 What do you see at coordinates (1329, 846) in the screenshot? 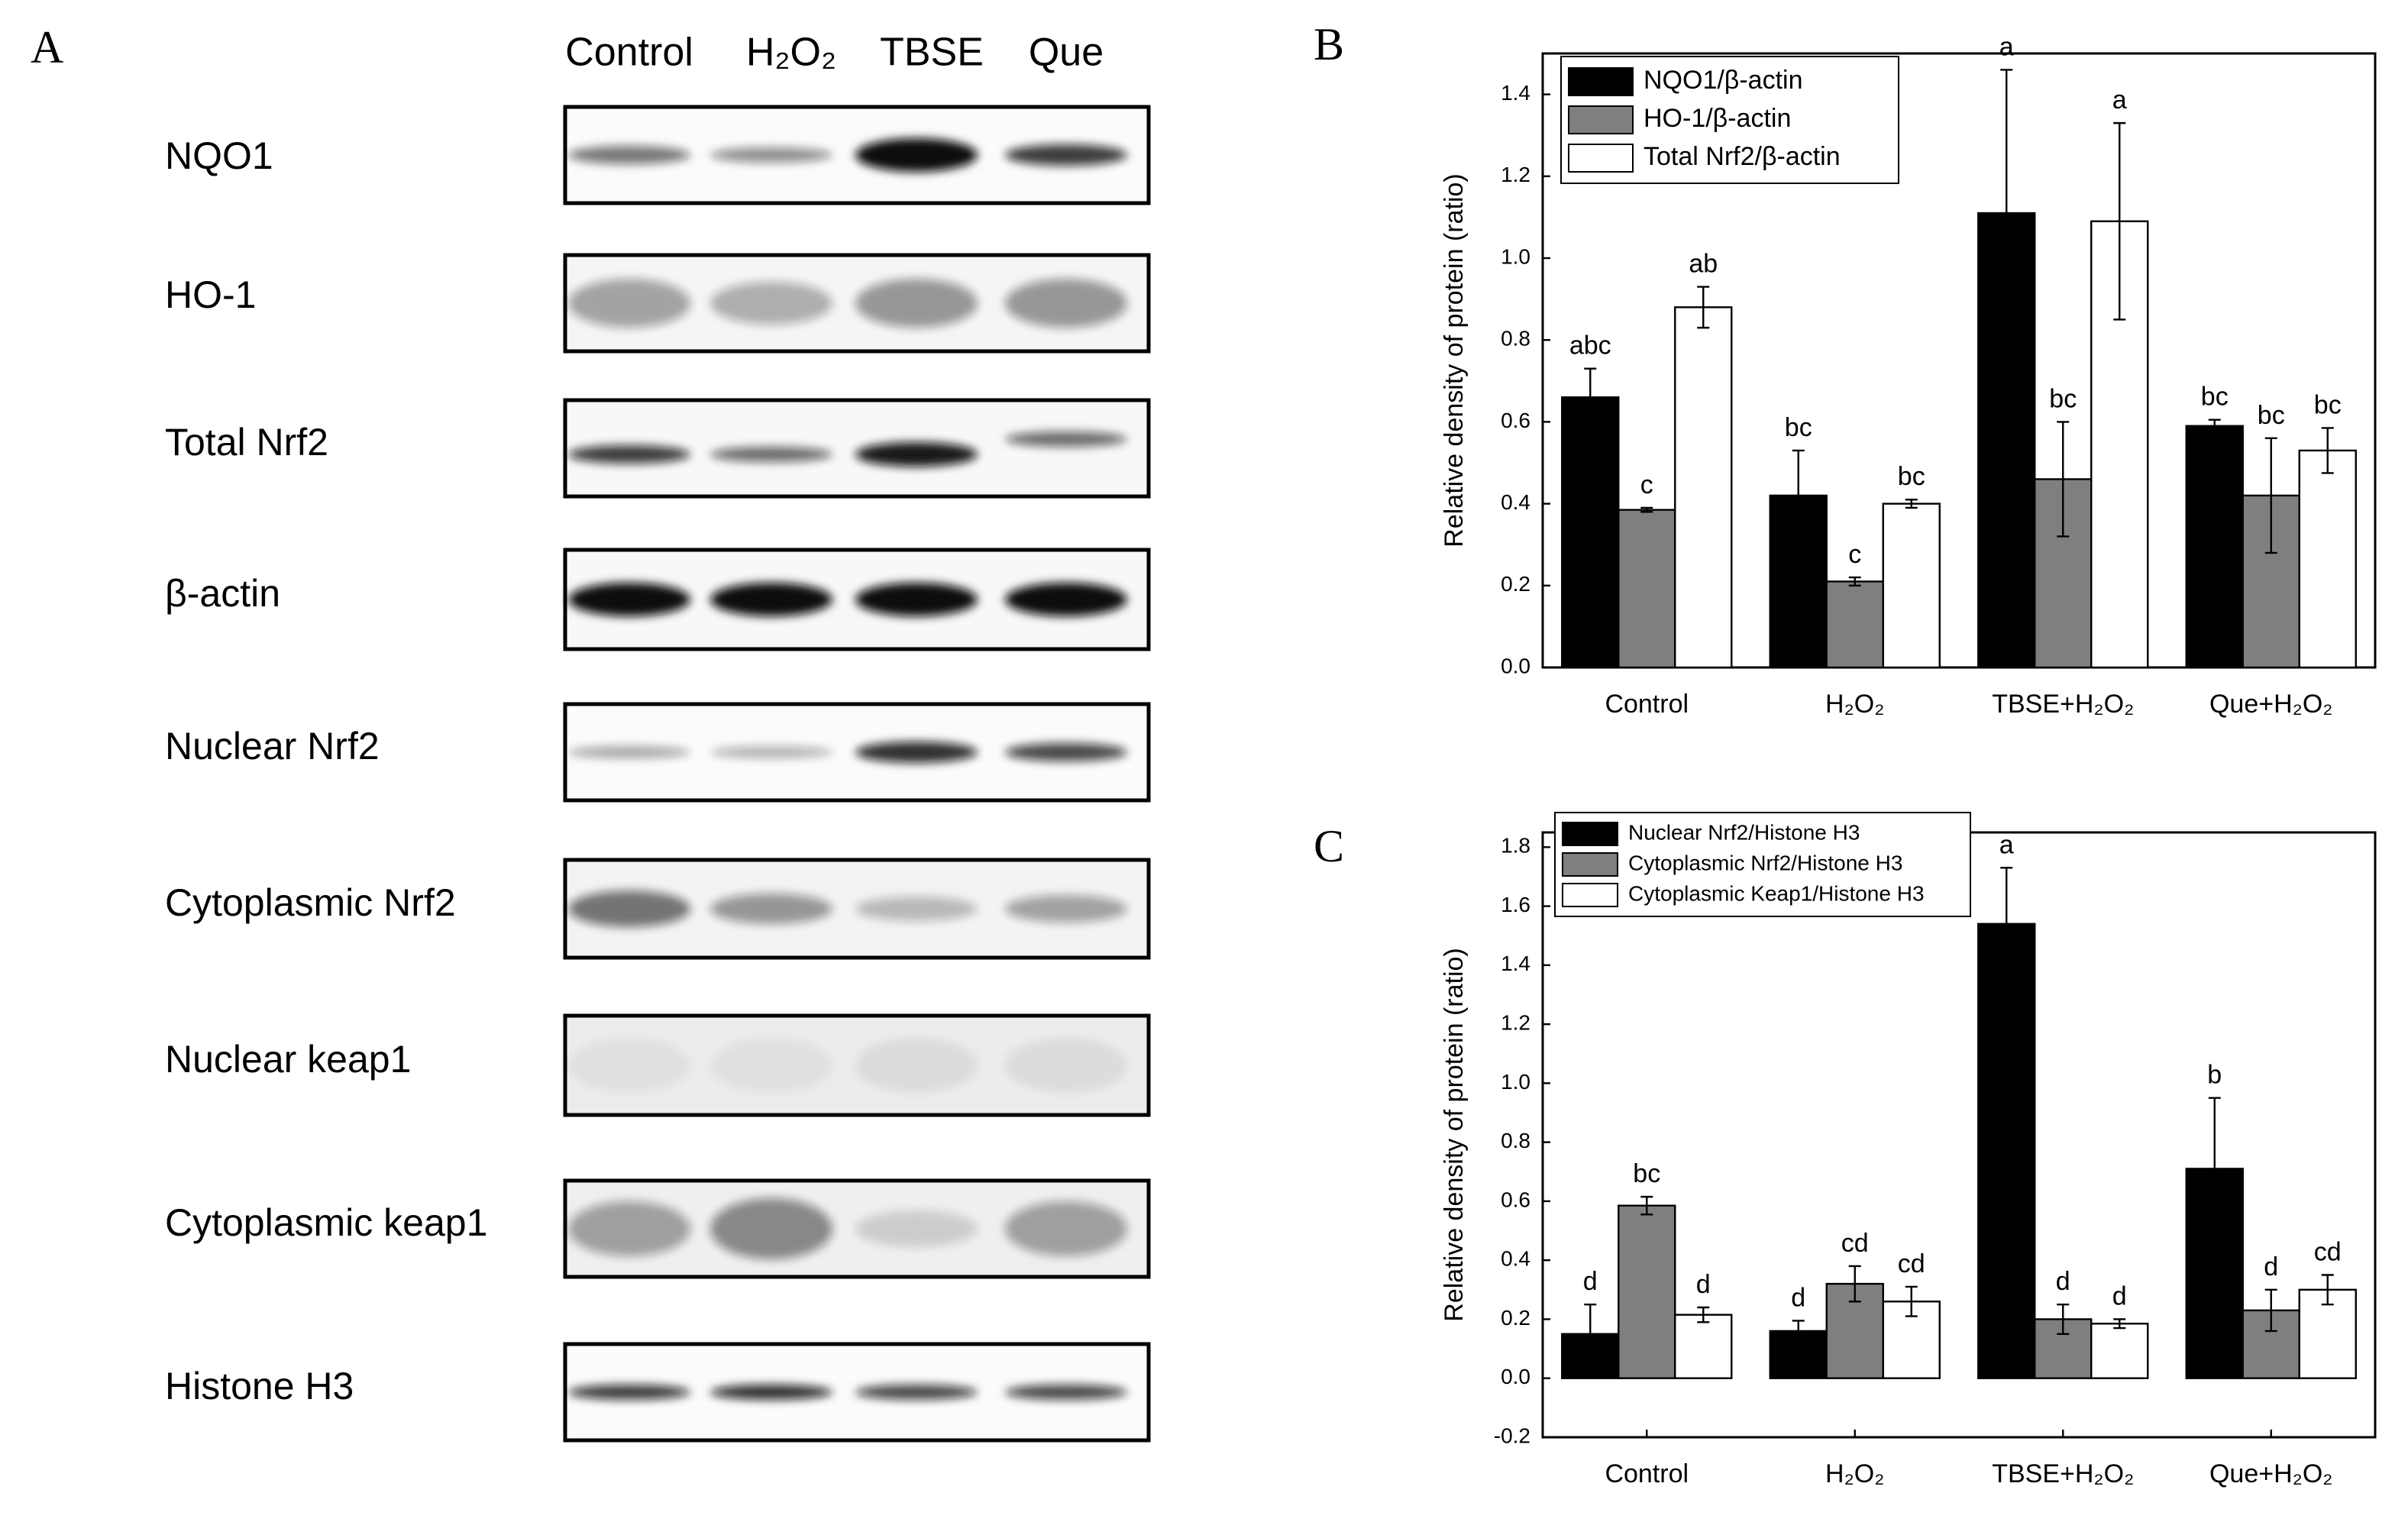
I see `panel-label: C` at bounding box center [1329, 846].